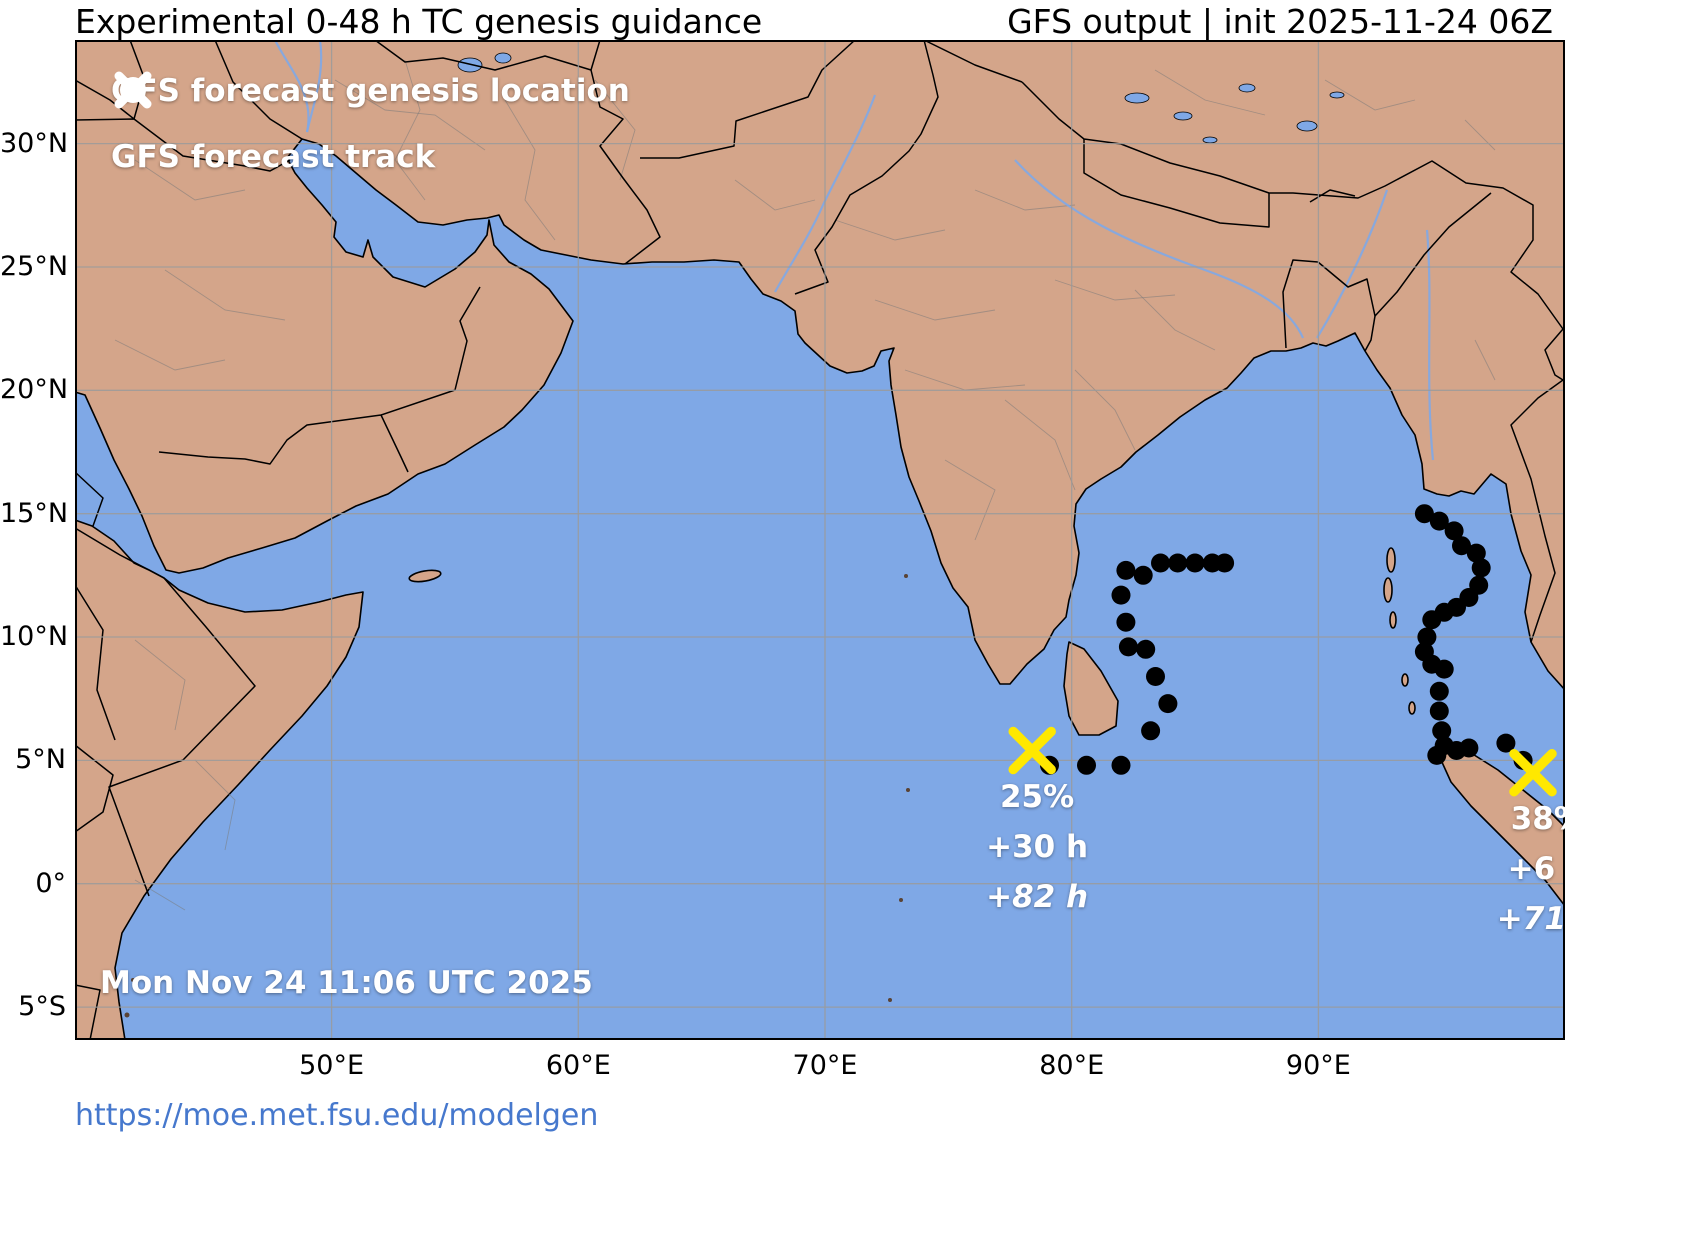  What do you see at coordinates (34, 513) in the screenshot?
I see `lat-tick-label: 15°N` at bounding box center [34, 513].